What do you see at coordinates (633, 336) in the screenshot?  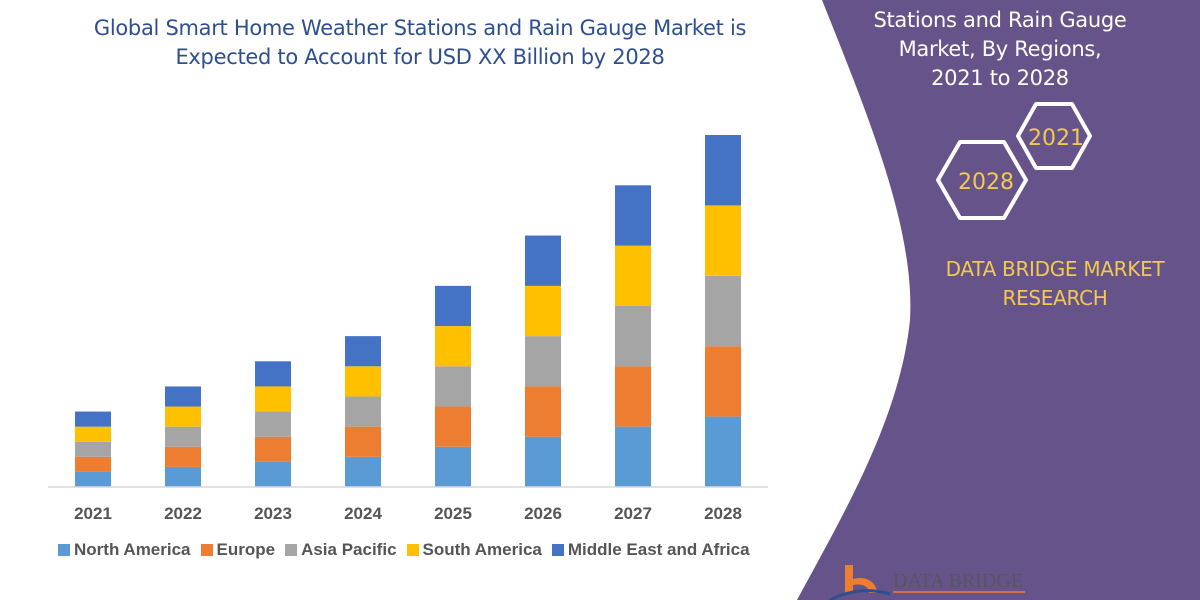 I see `bar-asia-pacific-2027` at bounding box center [633, 336].